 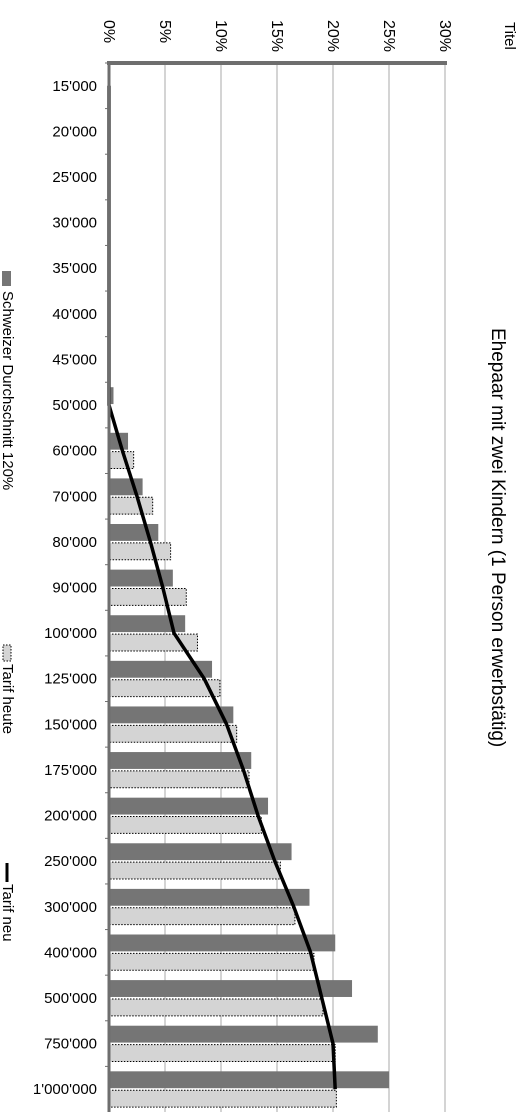 I want to click on category-label: 45'000, so click(x=74, y=359).